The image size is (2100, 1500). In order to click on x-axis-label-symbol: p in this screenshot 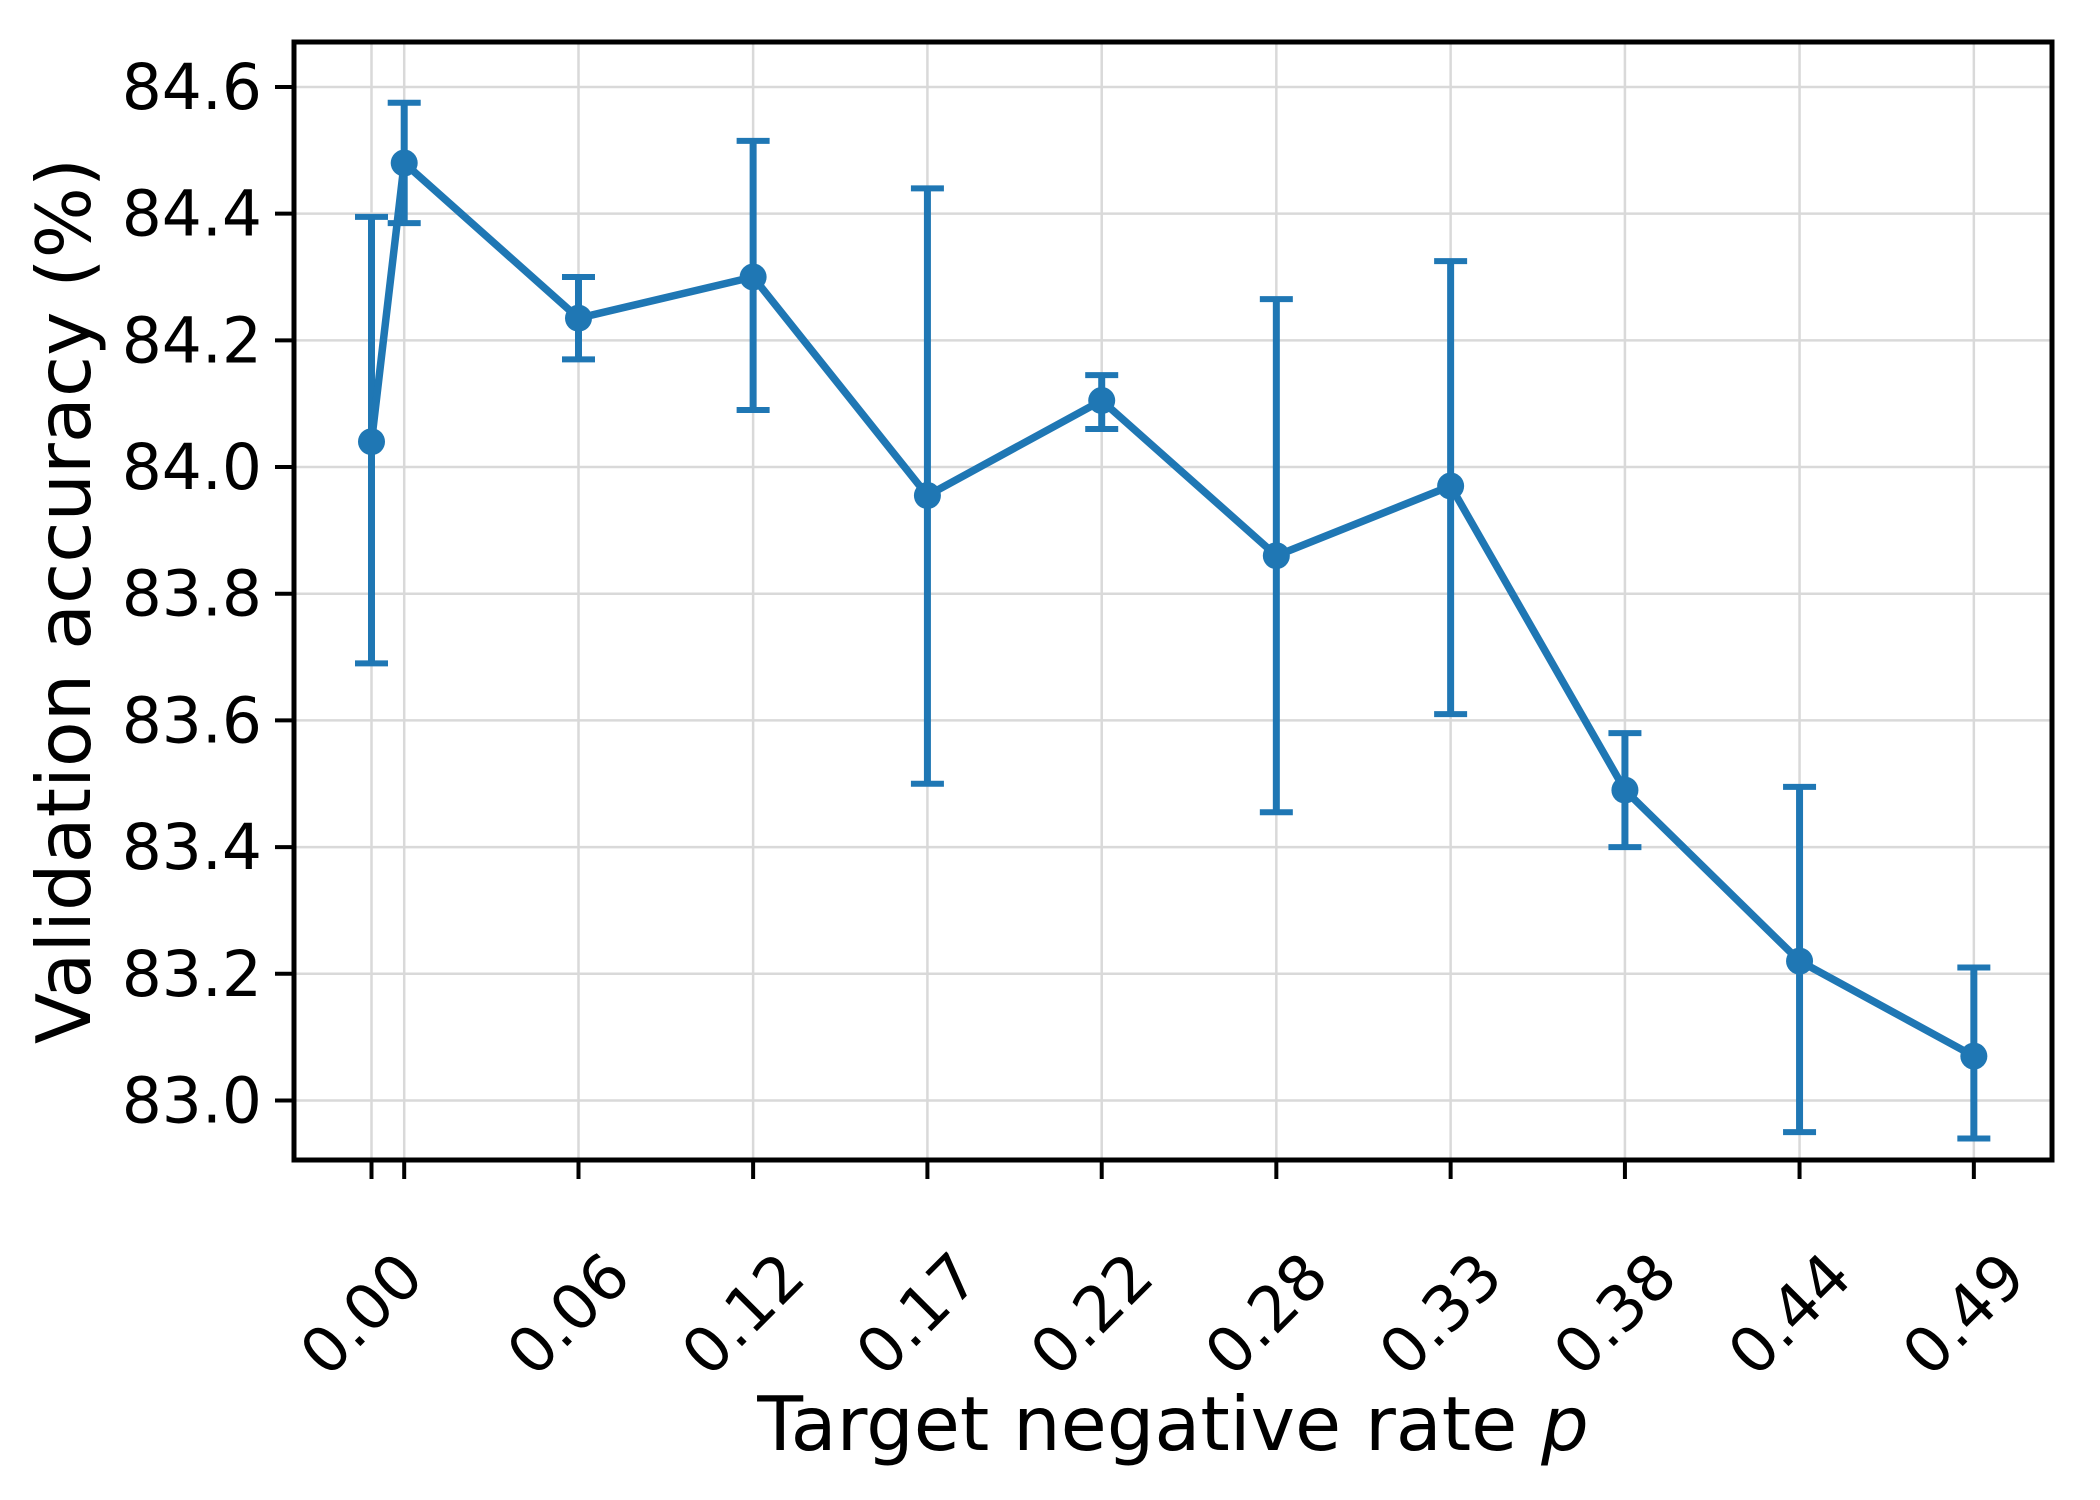, I will do `click(1565, 1424)`.